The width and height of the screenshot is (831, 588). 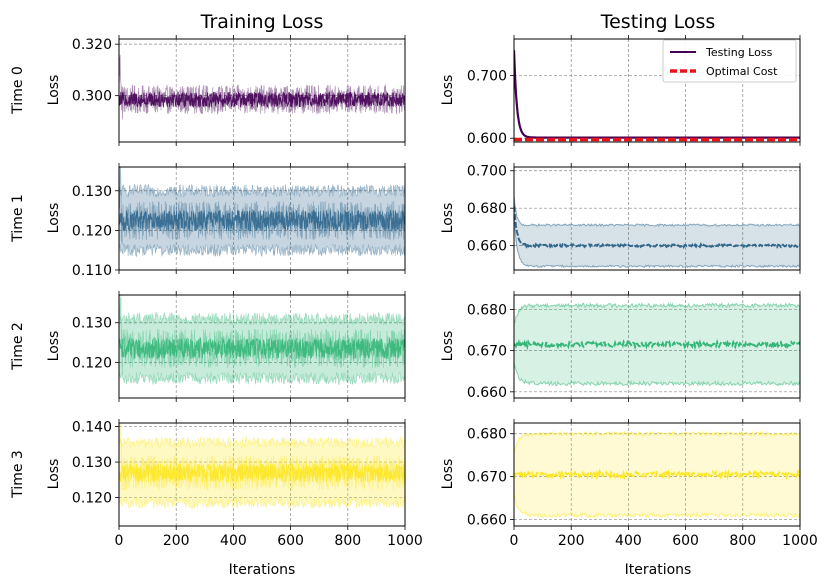 What do you see at coordinates (487, 247) in the screenshot?
I see `ytick-label-r1c1-0.66: 0.660` at bounding box center [487, 247].